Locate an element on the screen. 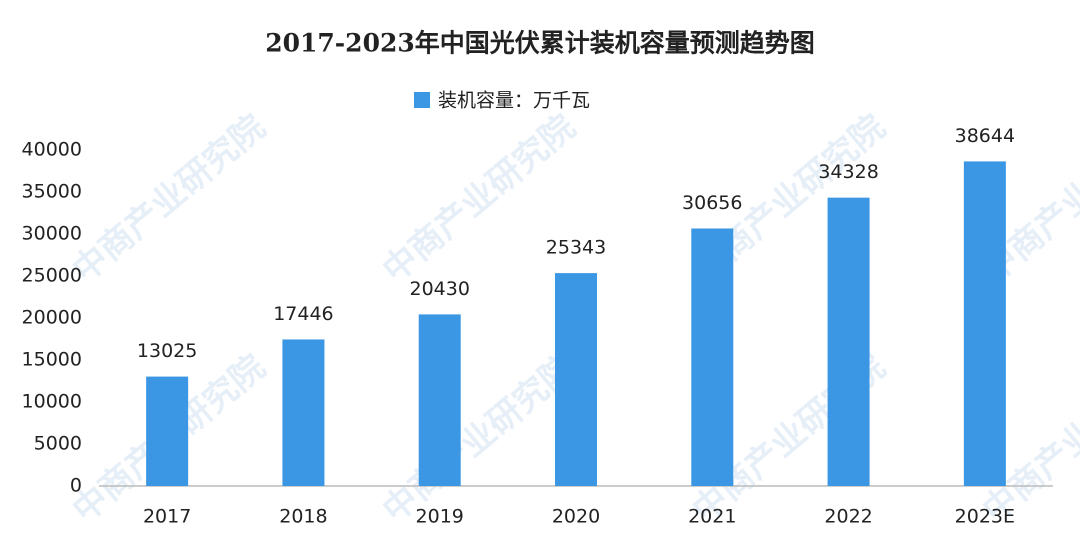 This screenshot has height=543, width=1080. data-label: 30656 is located at coordinates (712, 203).